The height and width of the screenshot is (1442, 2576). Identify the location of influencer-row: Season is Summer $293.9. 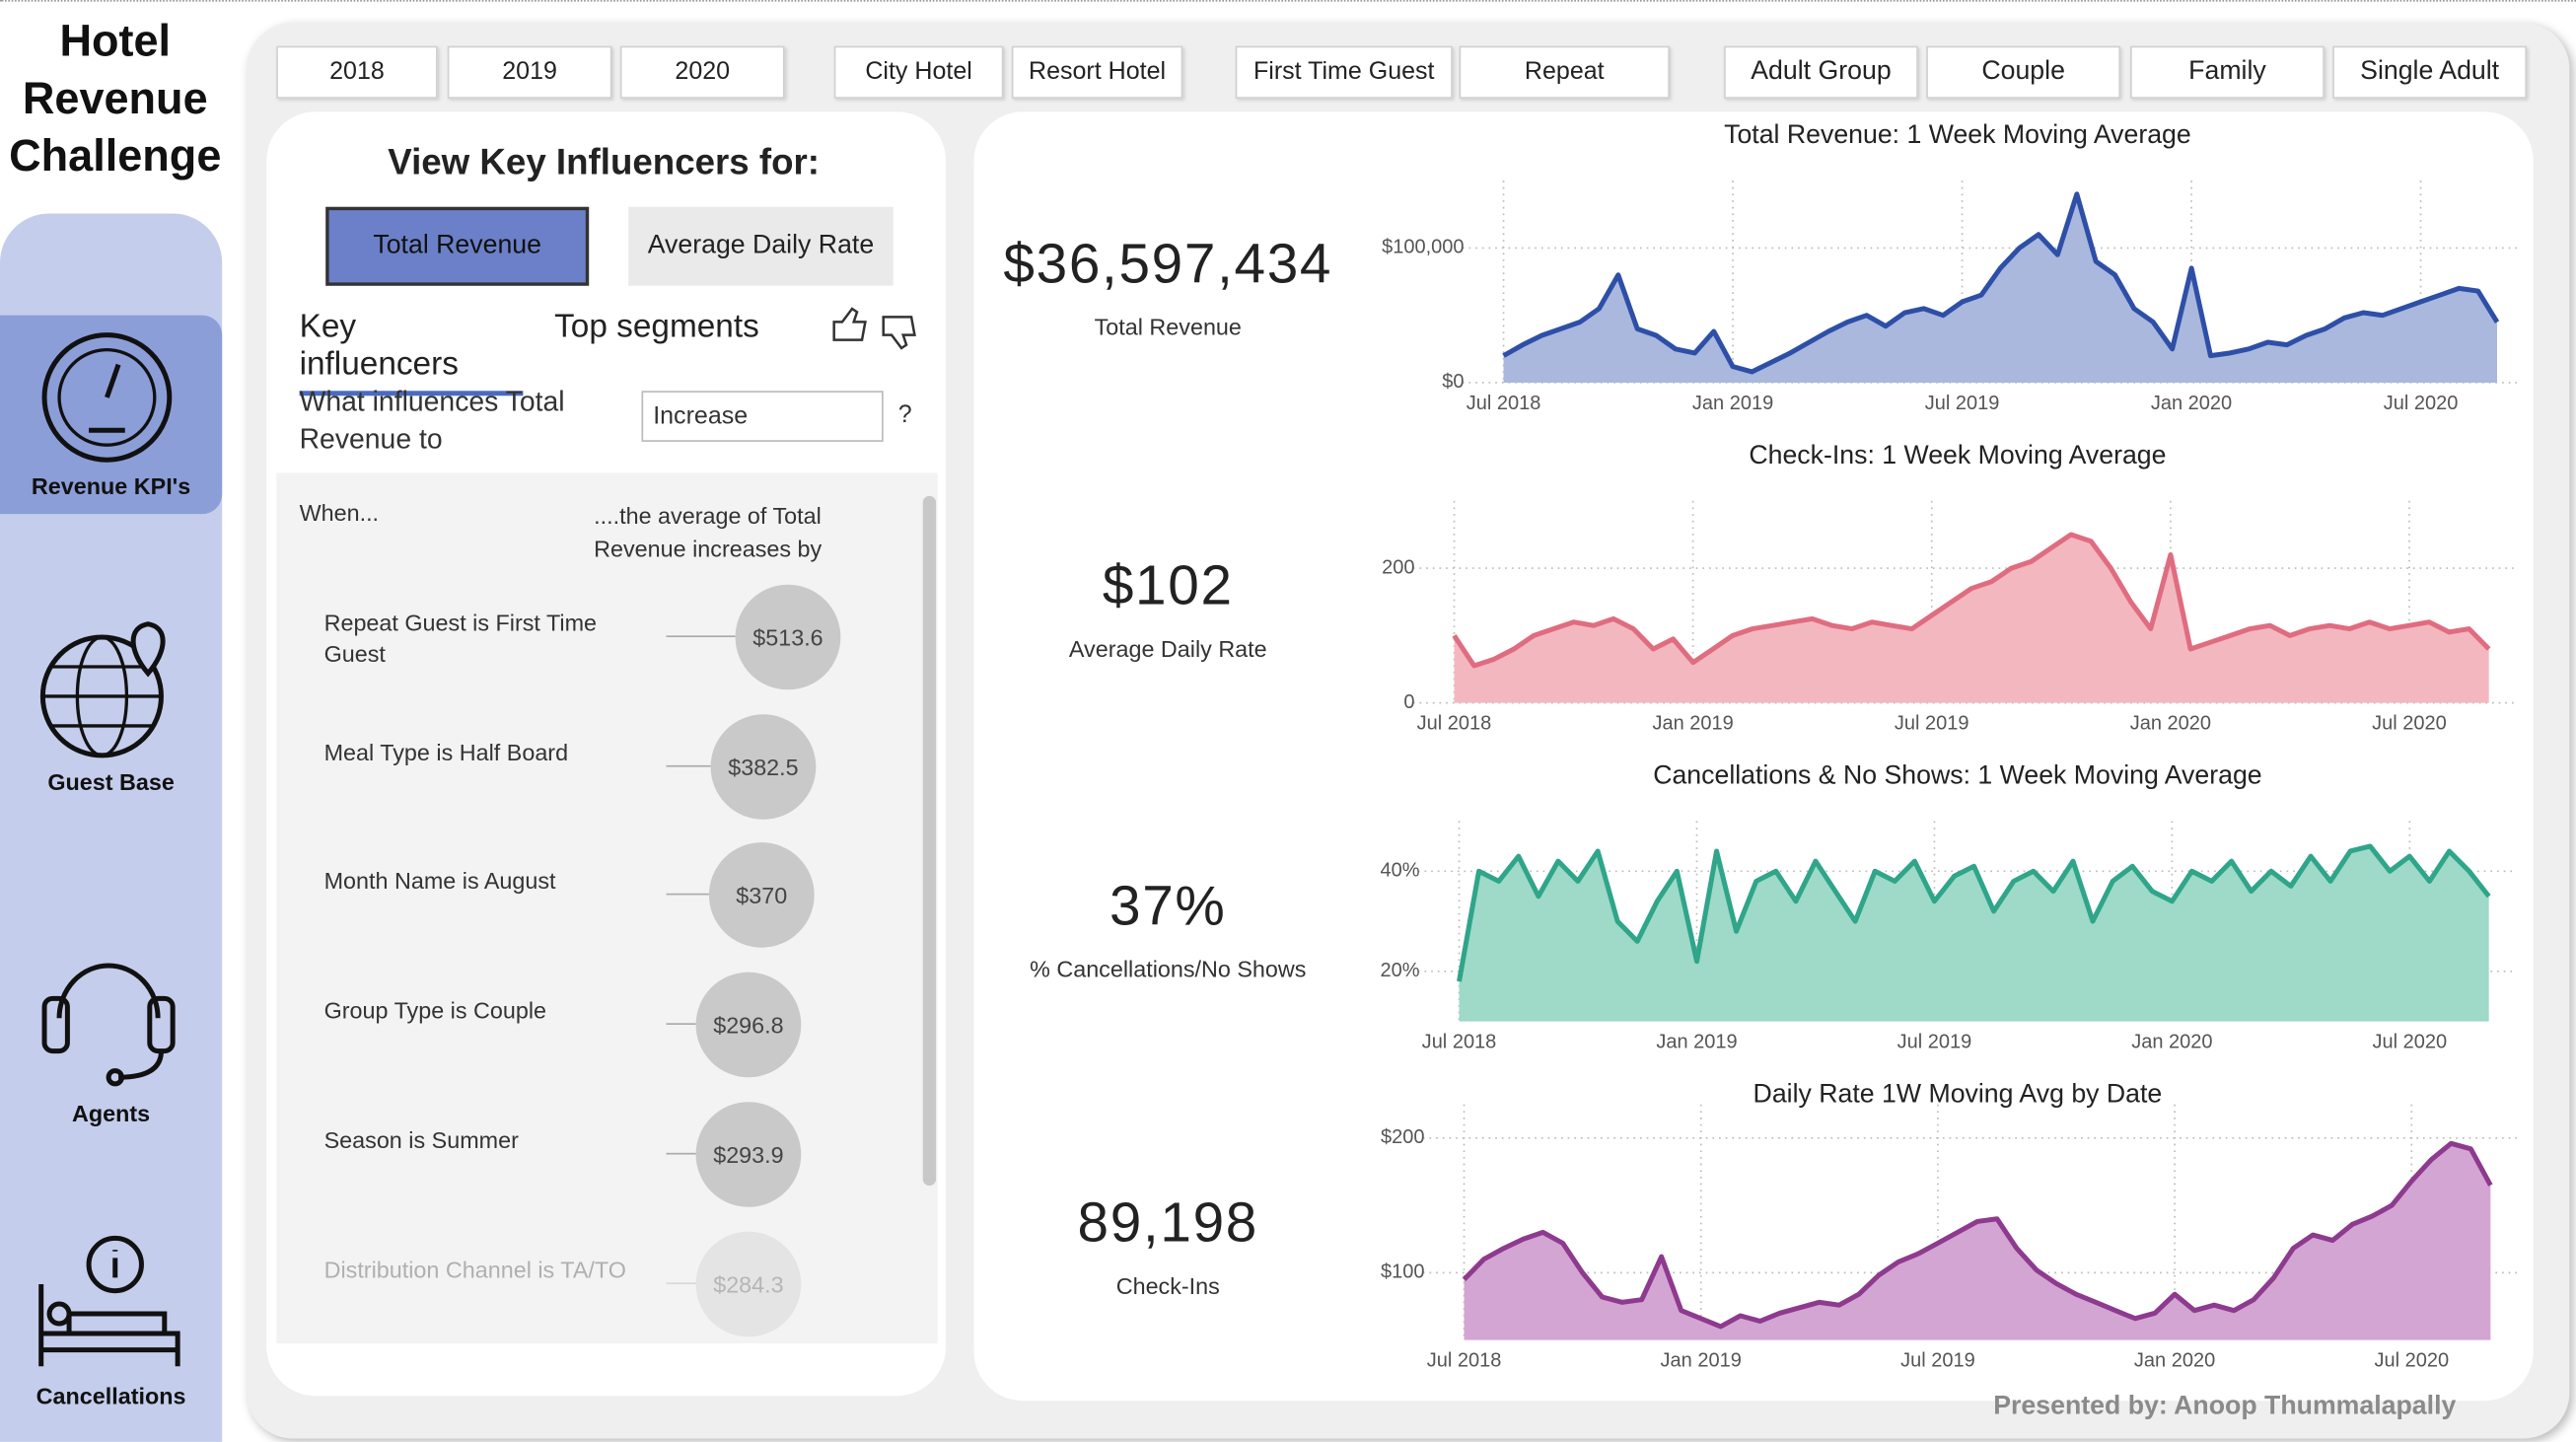
(598, 1154).